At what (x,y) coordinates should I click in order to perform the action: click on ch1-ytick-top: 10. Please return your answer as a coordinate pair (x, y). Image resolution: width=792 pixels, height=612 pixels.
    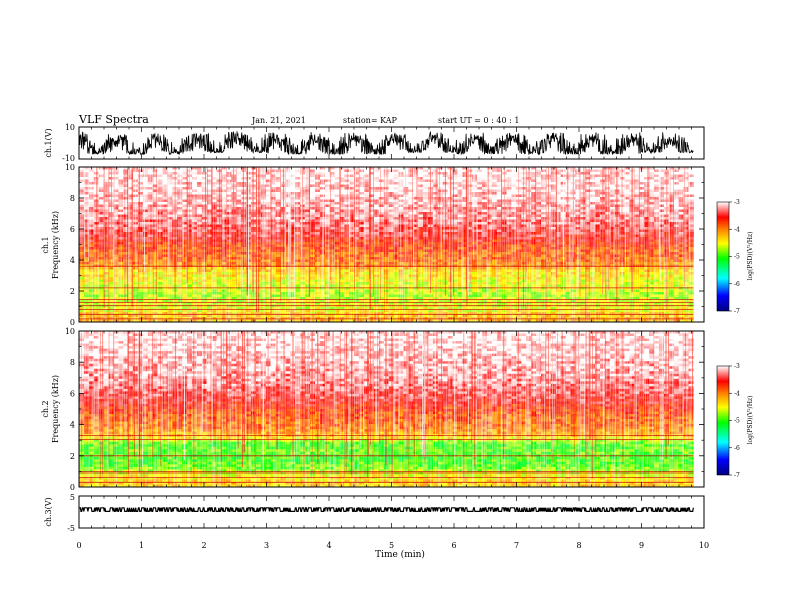
    Looking at the image, I should click on (70, 127).